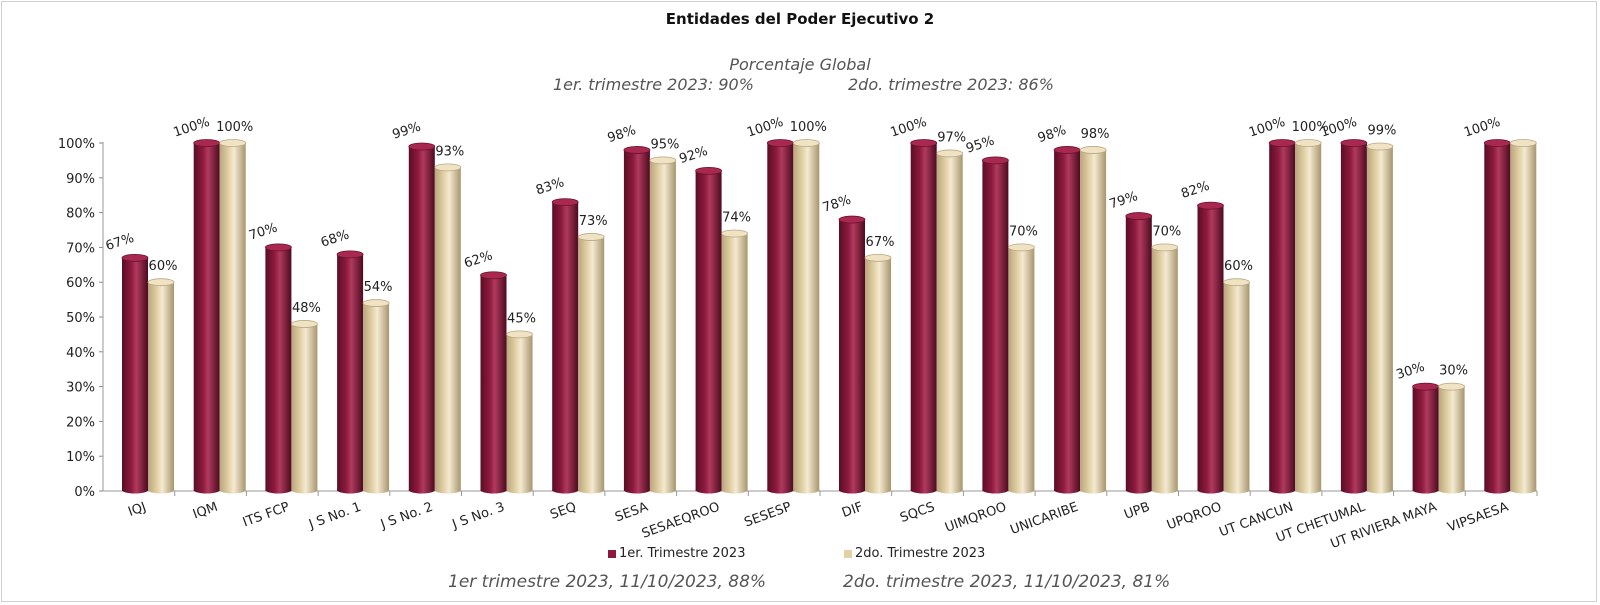 Image resolution: width=1600 pixels, height=605 pixels. What do you see at coordinates (593, 221) in the screenshot?
I see `data-label-seq-series-2: 73%` at bounding box center [593, 221].